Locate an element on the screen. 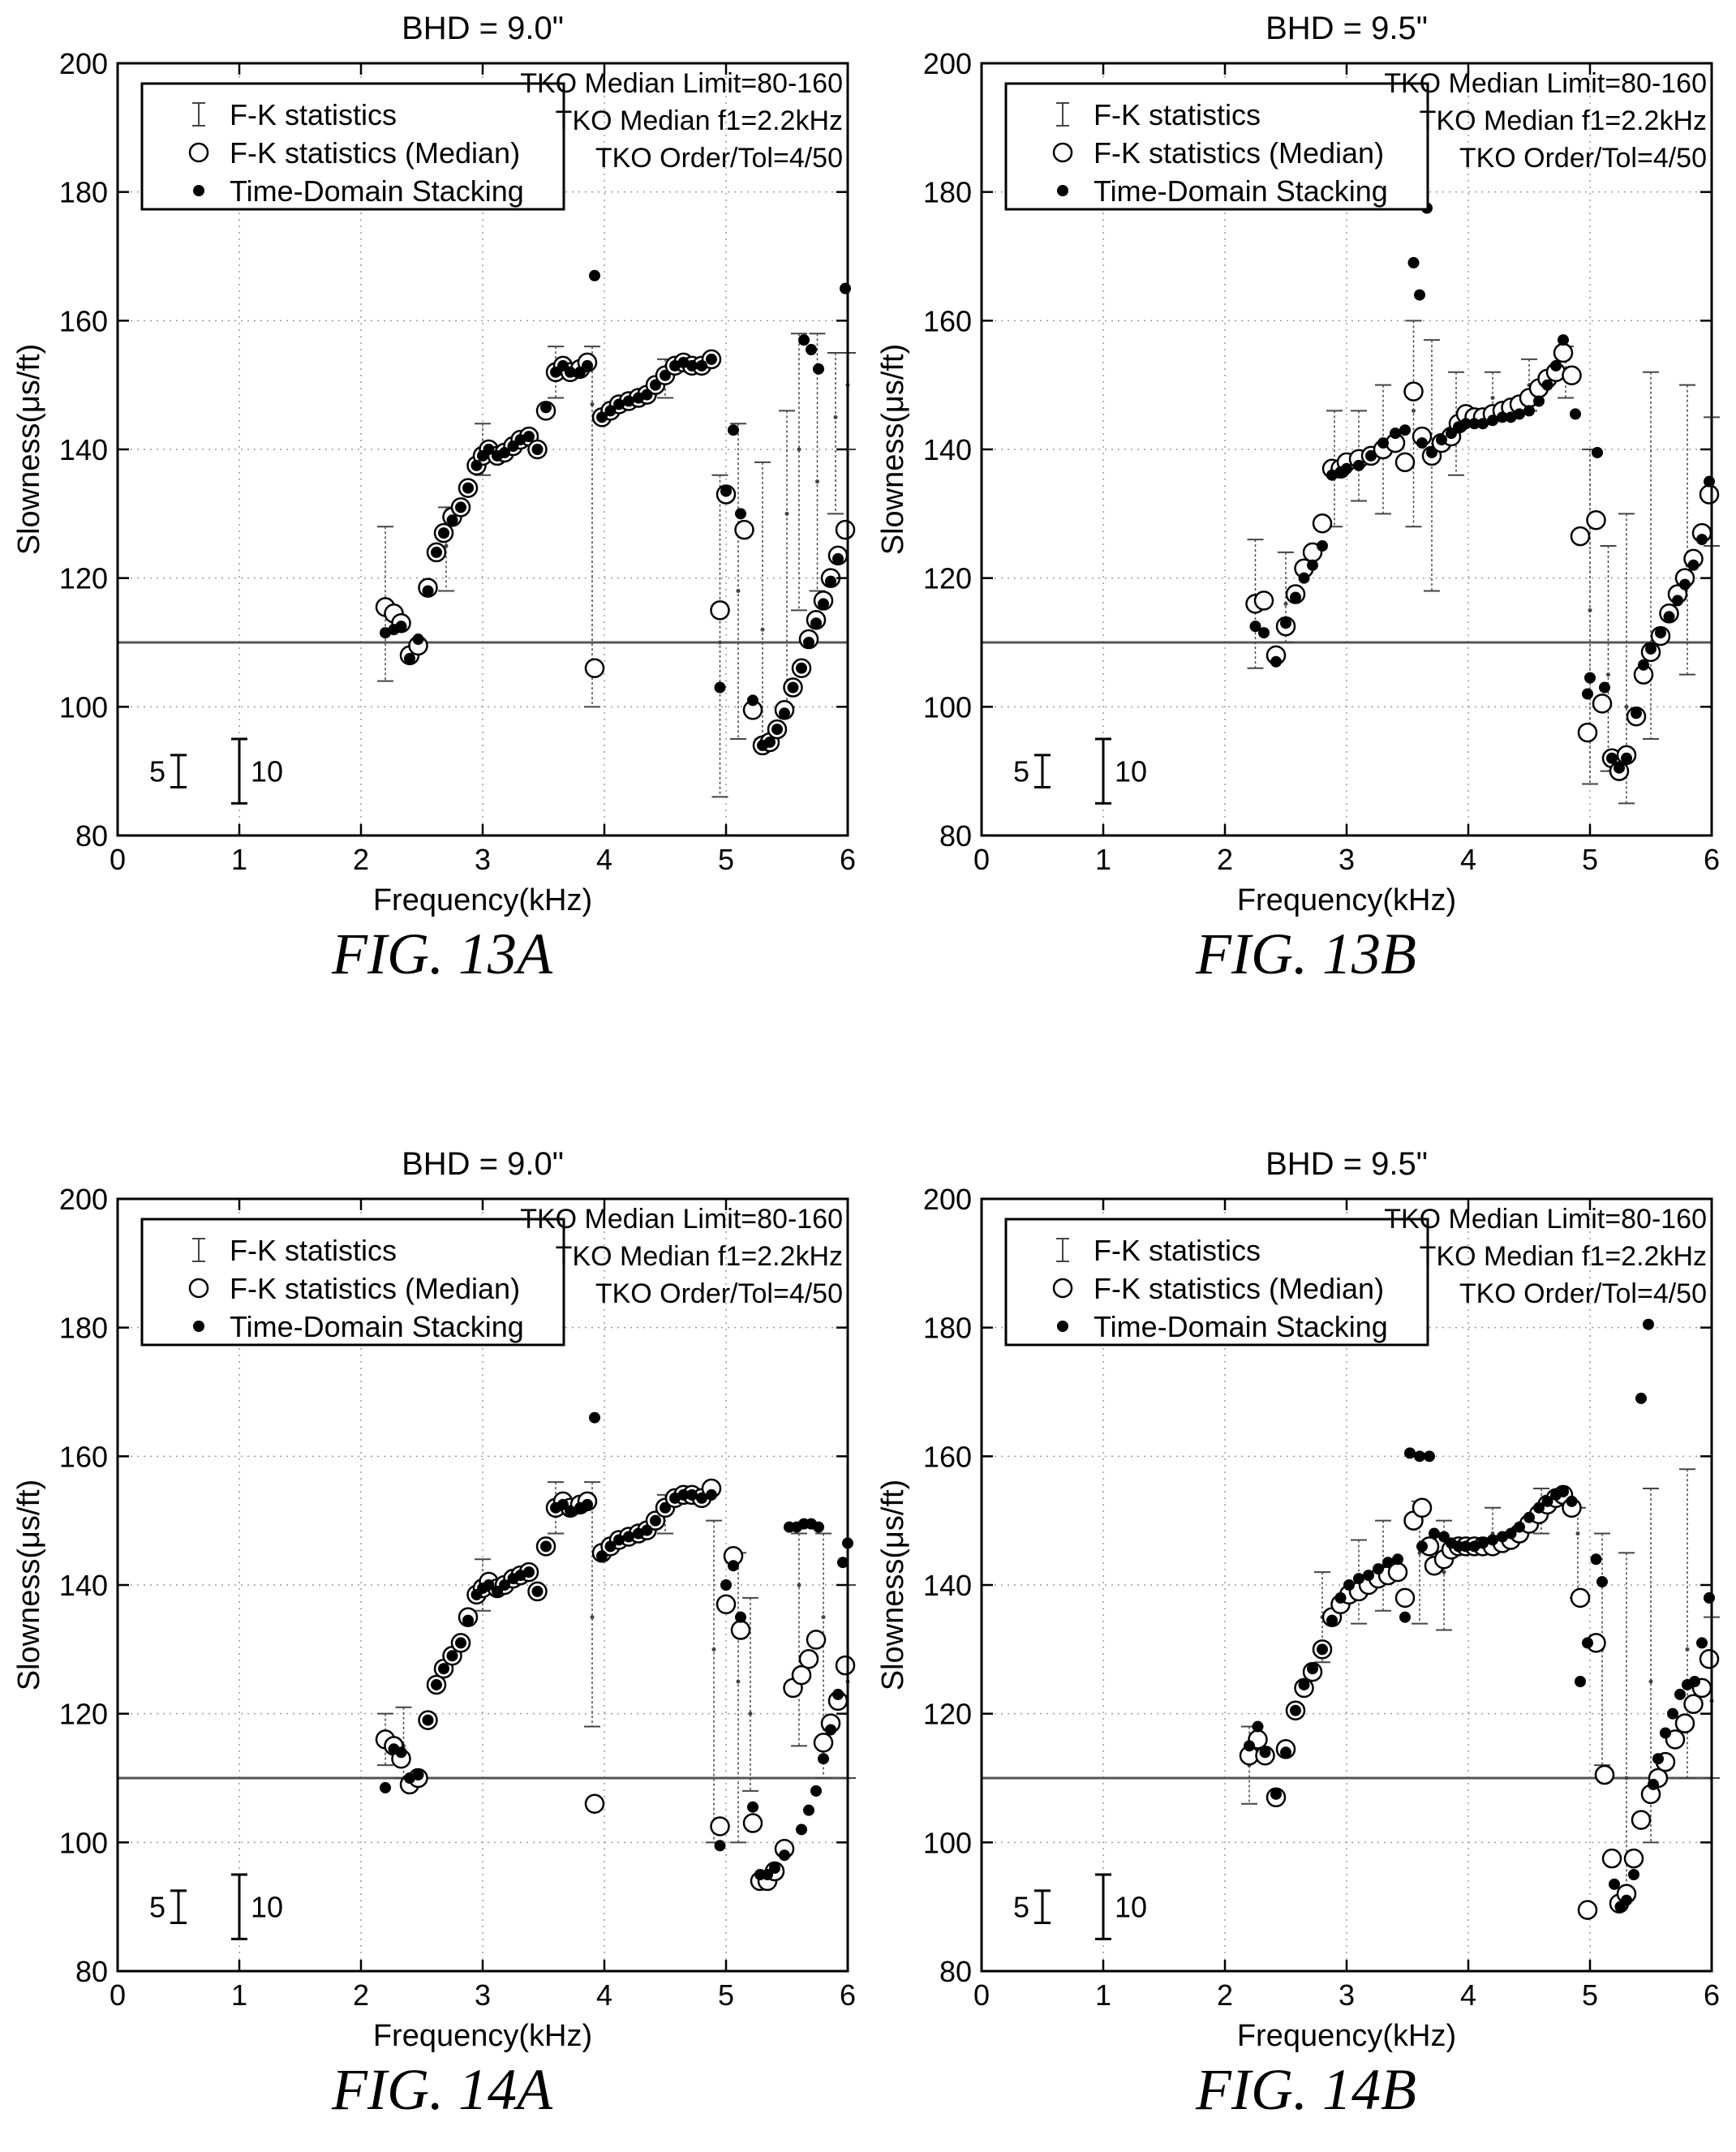 This screenshot has height=2152, width=1736. x-tick-label: 0 is located at coordinates (981, 1995).